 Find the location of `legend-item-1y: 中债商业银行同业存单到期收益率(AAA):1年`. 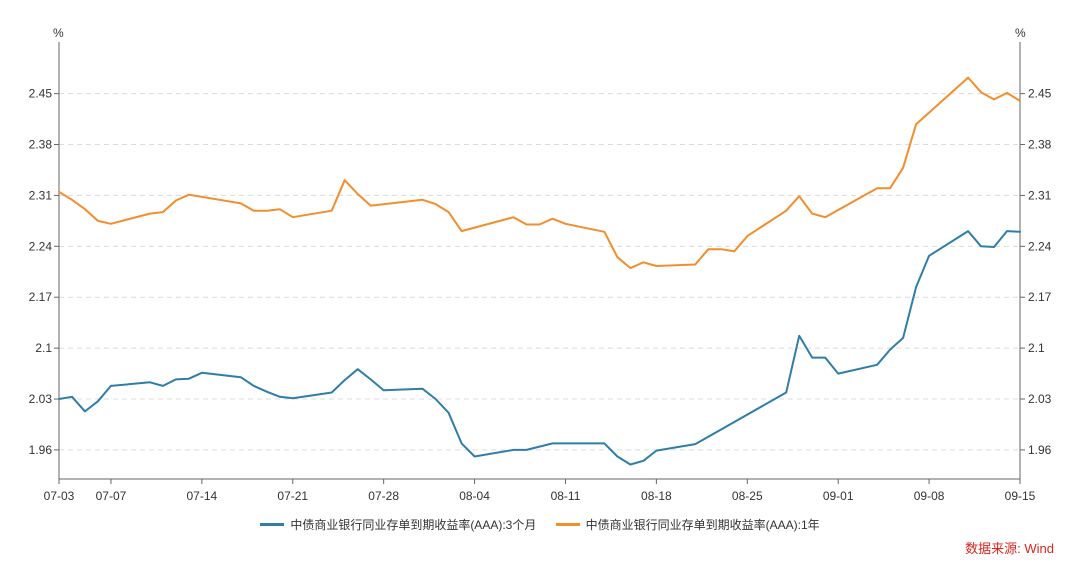

legend-item-1y: 中债商业银行同业存单到期收益率(AAA):1年 is located at coordinates (687, 524).